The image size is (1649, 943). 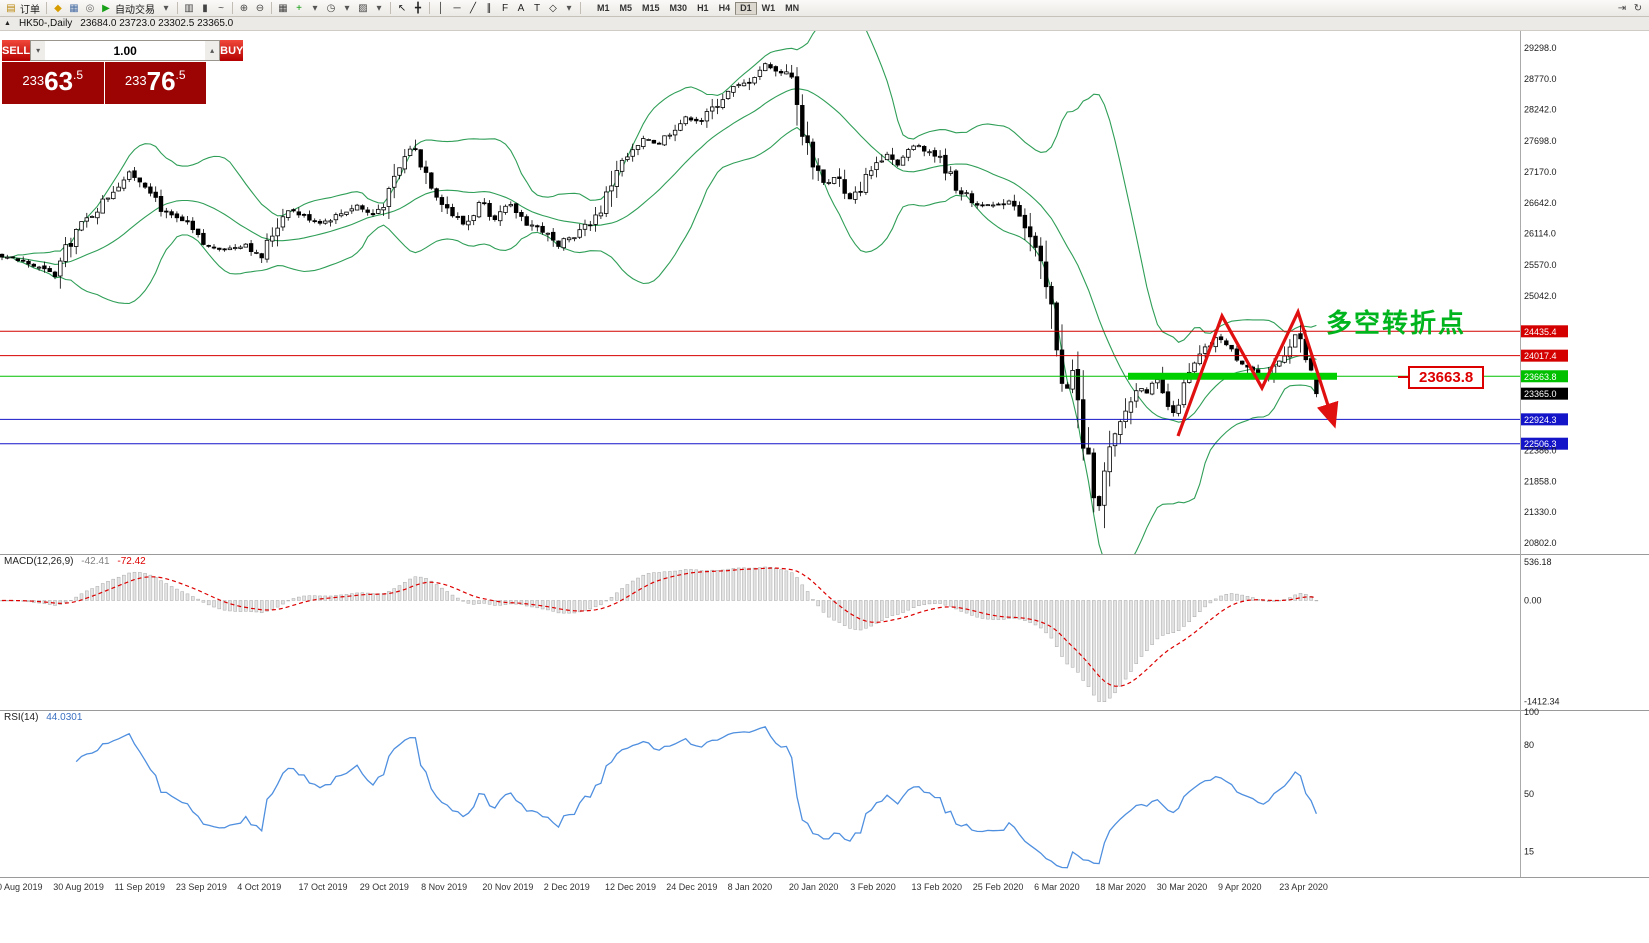 What do you see at coordinates (379, 8) in the screenshot?
I see `templates-dropdown-icon: ▾` at bounding box center [379, 8].